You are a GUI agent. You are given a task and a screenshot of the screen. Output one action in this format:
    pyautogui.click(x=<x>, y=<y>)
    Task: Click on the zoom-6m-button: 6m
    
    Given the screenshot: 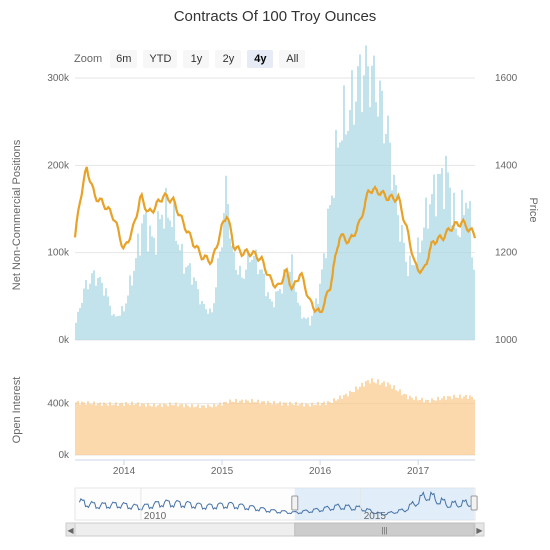 What is the action you would take?
    pyautogui.click(x=124, y=59)
    